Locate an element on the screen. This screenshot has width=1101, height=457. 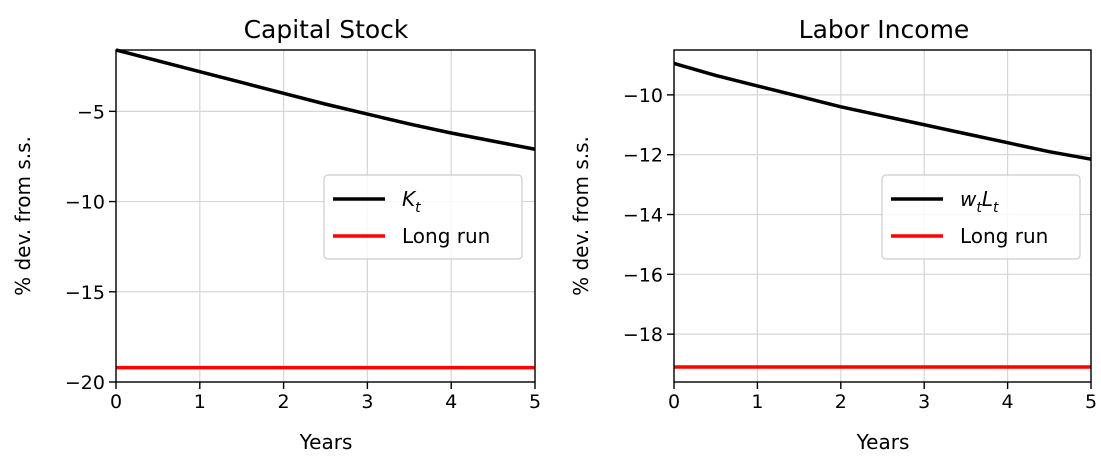
capital-stock-xlabel: Years is located at coordinates (326, 442).